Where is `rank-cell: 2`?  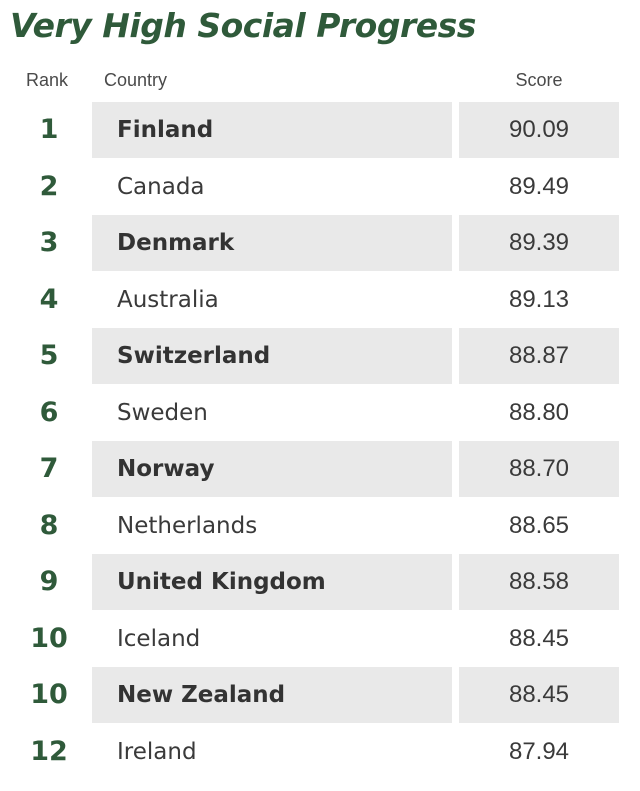 rank-cell: 2 is located at coordinates (49, 186).